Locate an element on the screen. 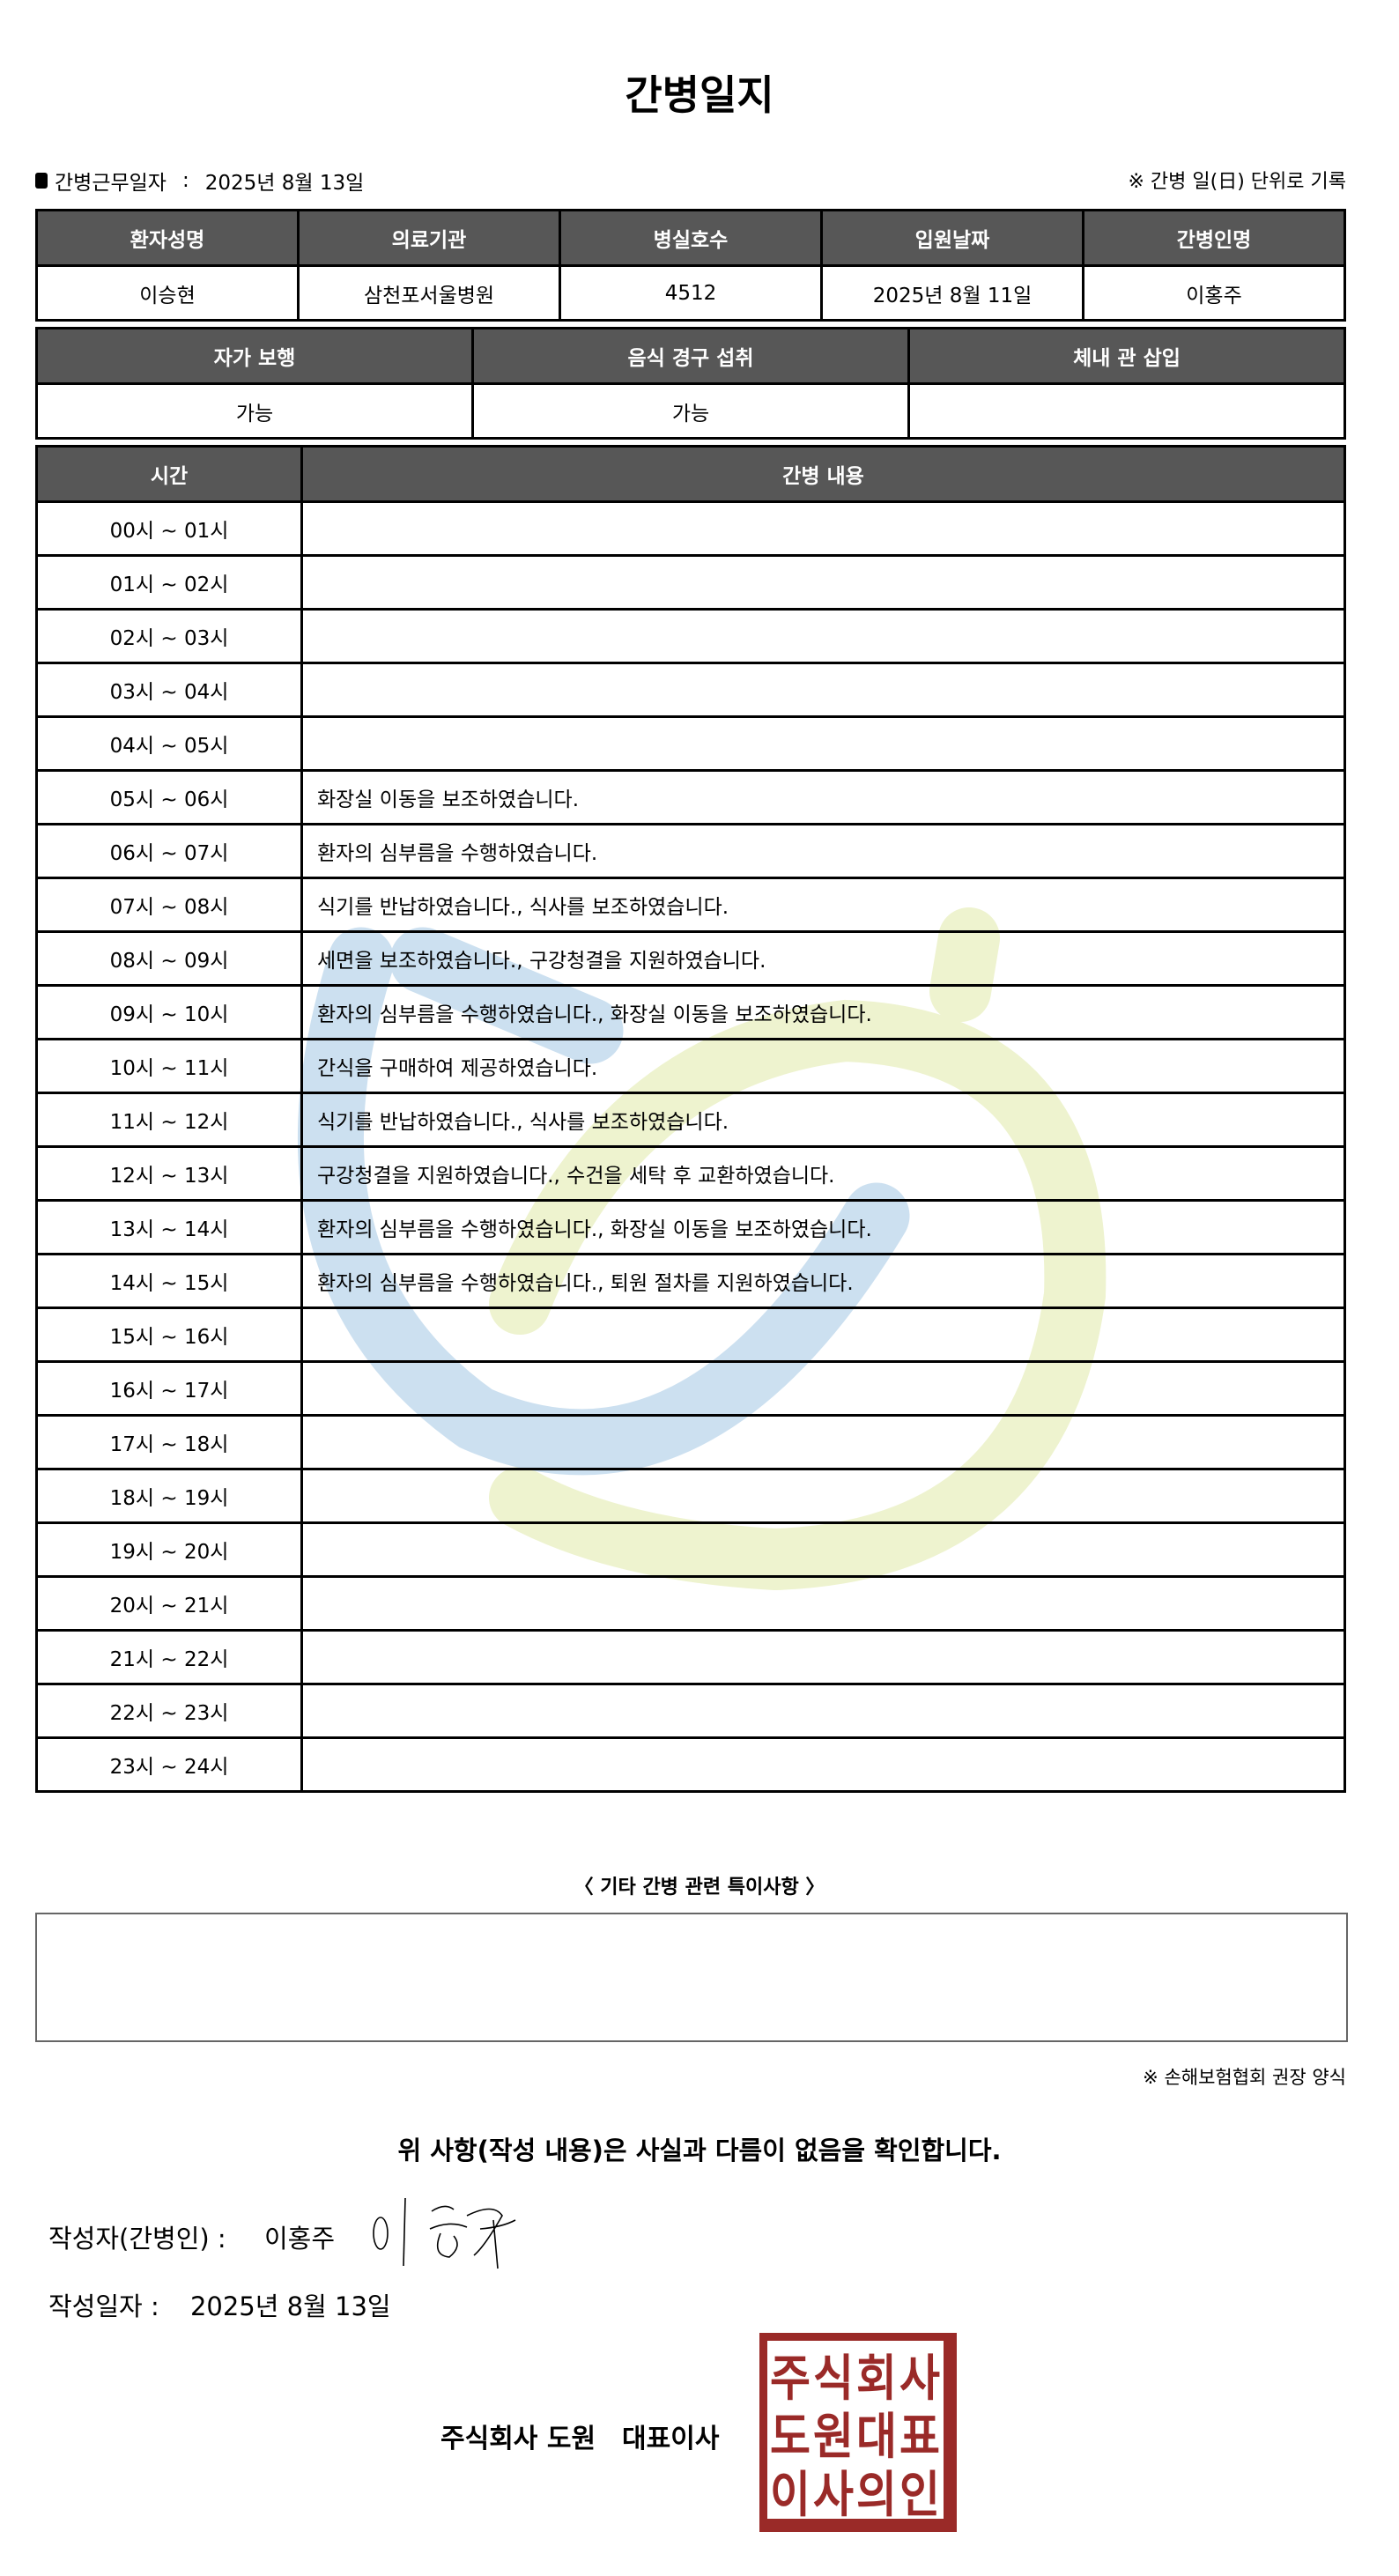 Image resolution: width=1399 pixels, height=2576 pixels. seal-char: 도 is located at coordinates (790, 2437).